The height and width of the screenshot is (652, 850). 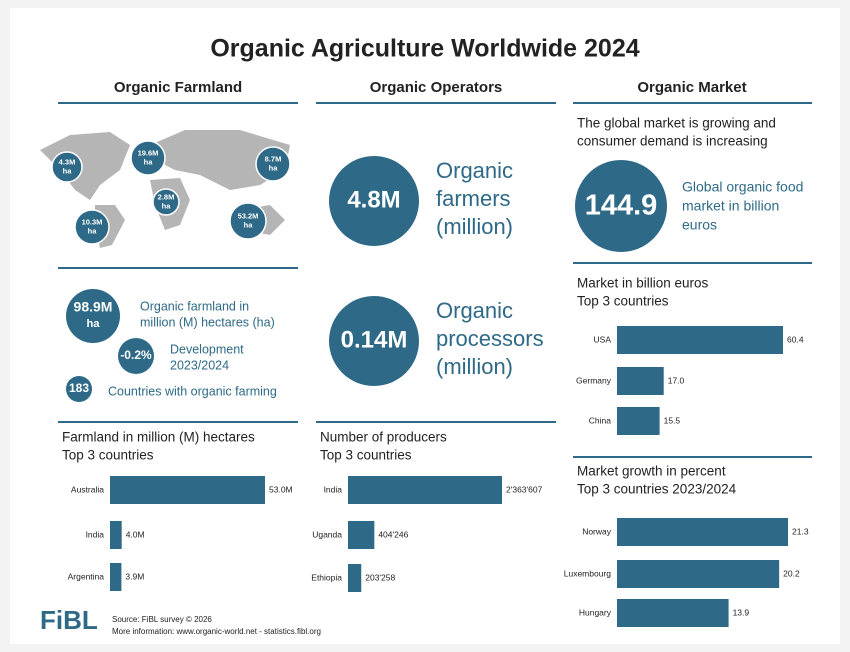 What do you see at coordinates (273, 158) in the screenshot?
I see `map-bubble-label: 8.7M` at bounding box center [273, 158].